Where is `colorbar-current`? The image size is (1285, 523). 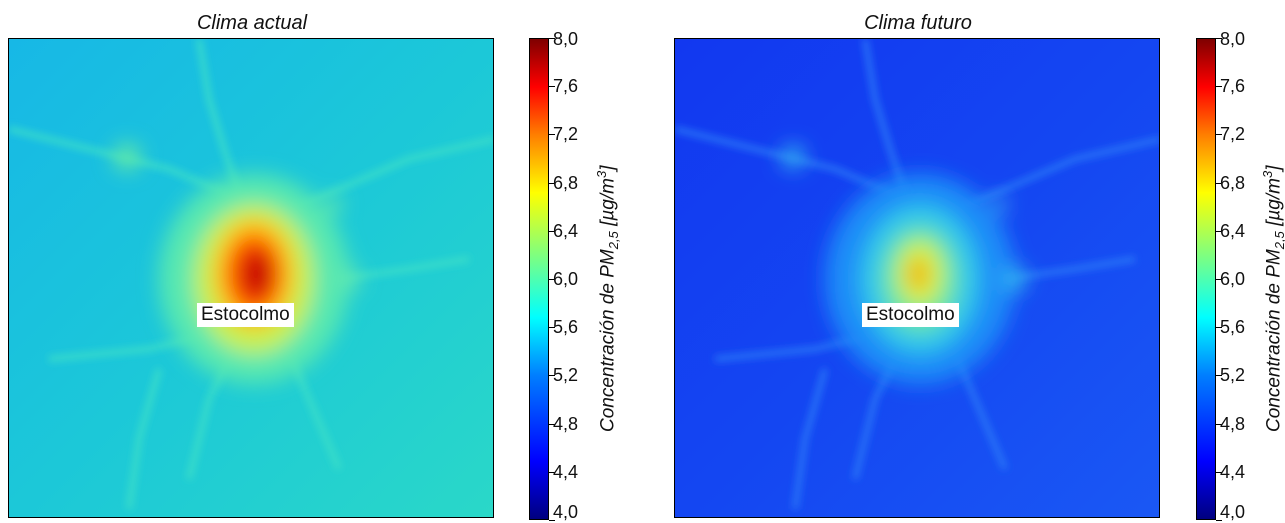 colorbar-current is located at coordinates (539, 279).